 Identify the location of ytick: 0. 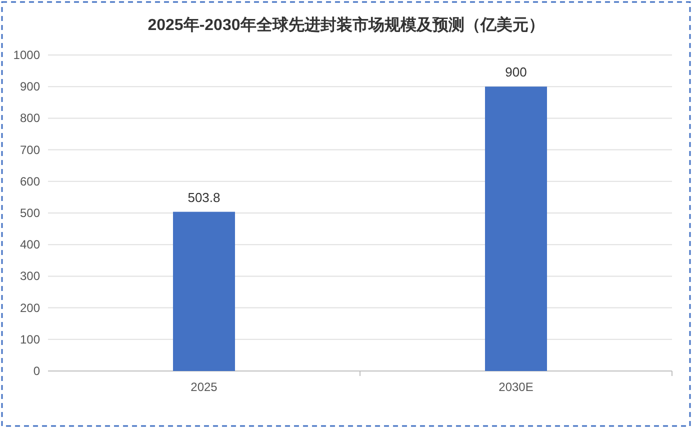
(36, 371).